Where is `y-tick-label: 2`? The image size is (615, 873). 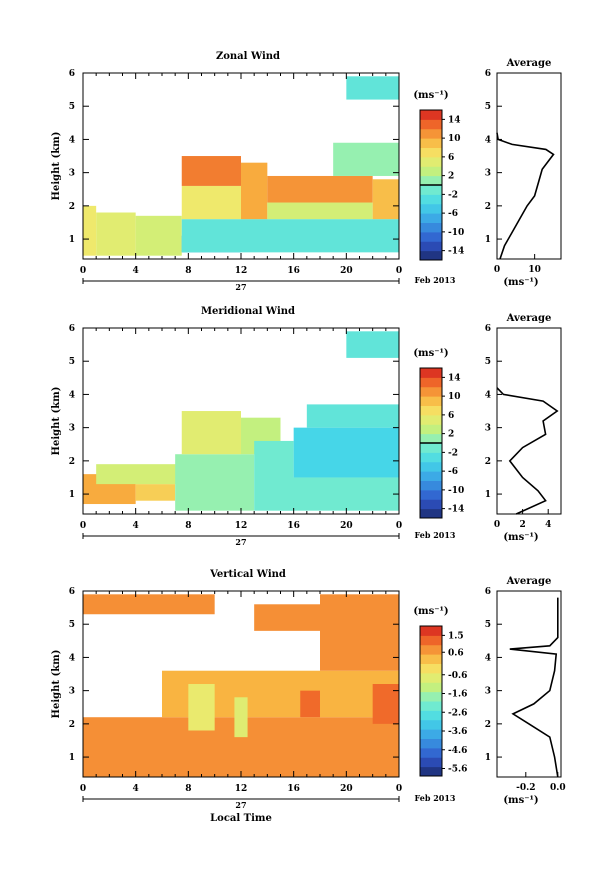 y-tick-label: 2 is located at coordinates (72, 725).